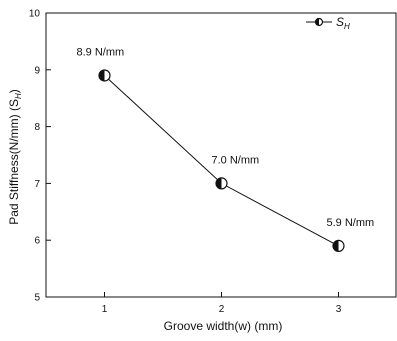 The height and width of the screenshot is (341, 397). I want to click on y-tick-label: 6, so click(37, 241).